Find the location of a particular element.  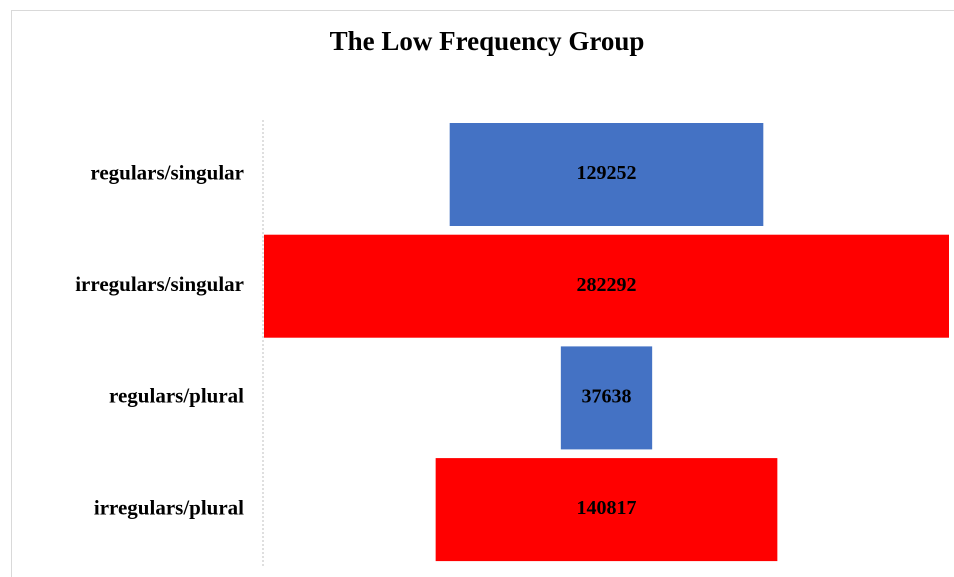

data-label: 129252 is located at coordinates (607, 173).